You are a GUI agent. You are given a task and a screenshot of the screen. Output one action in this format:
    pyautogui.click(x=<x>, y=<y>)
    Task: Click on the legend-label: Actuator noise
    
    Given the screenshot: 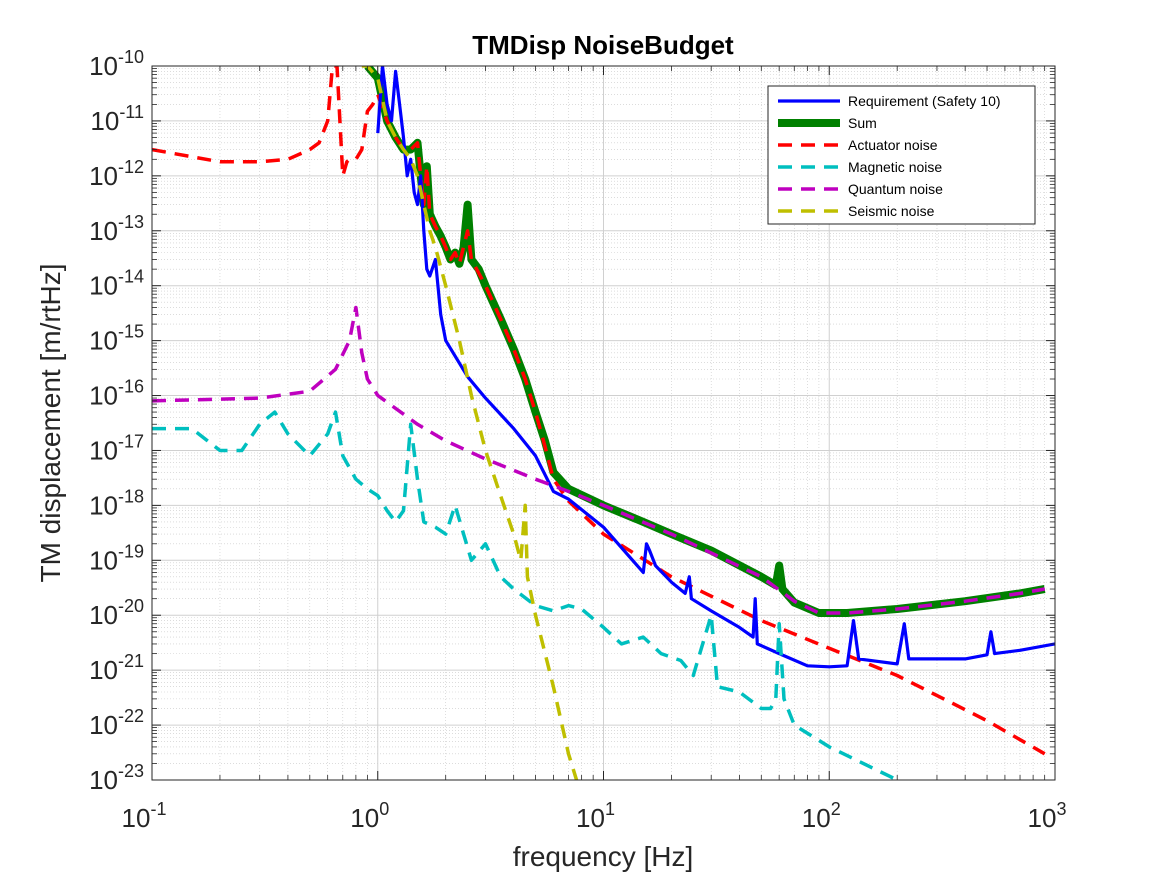 What is the action you would take?
    pyautogui.click(x=893, y=145)
    